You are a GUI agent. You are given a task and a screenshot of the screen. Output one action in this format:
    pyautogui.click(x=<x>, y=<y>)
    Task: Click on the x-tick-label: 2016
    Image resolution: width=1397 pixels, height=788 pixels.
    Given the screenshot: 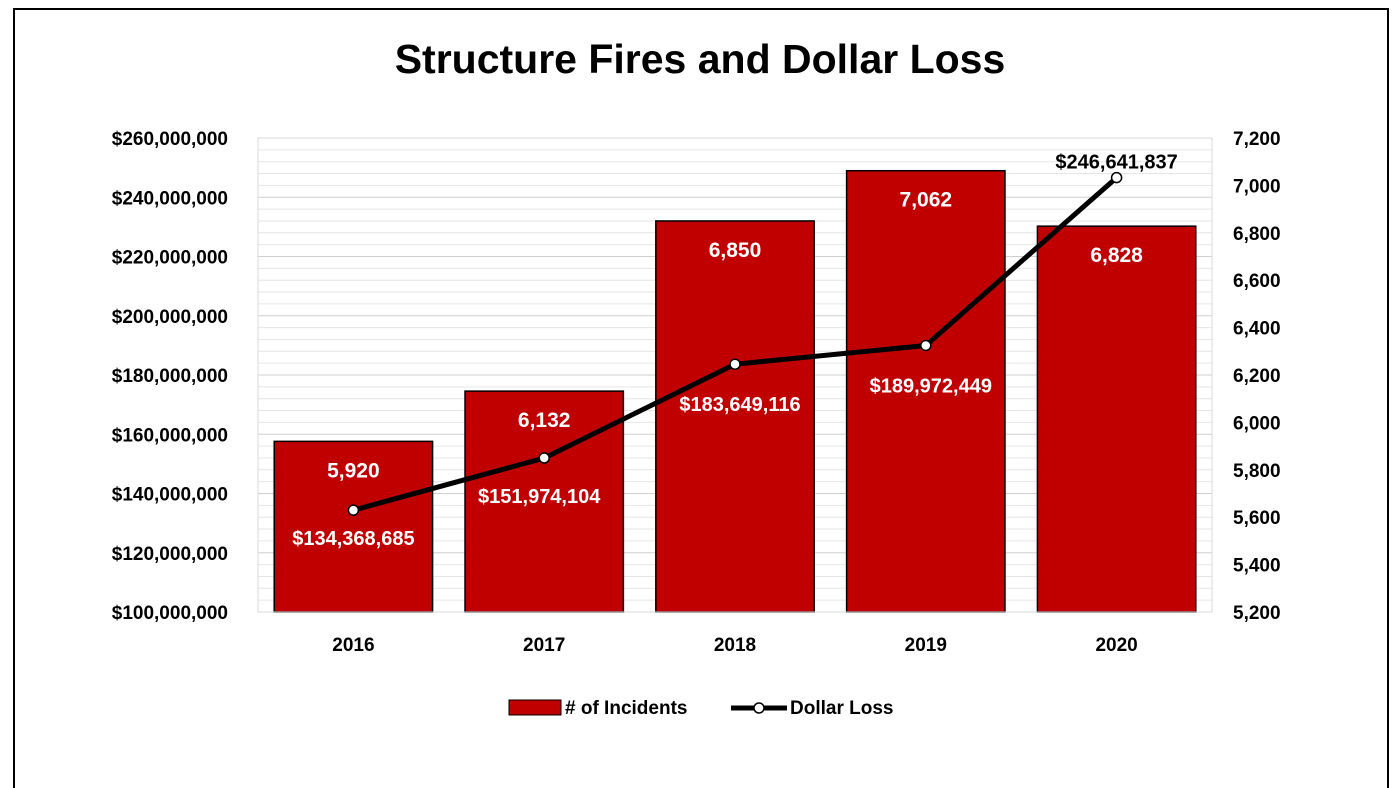 What is the action you would take?
    pyautogui.click(x=353, y=645)
    